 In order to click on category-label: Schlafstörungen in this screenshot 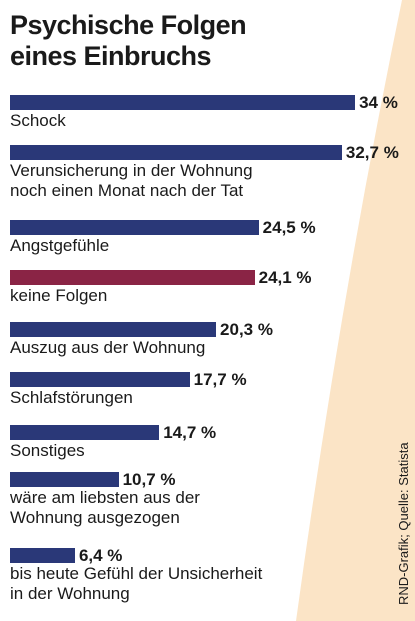, I will do `click(71, 397)`.